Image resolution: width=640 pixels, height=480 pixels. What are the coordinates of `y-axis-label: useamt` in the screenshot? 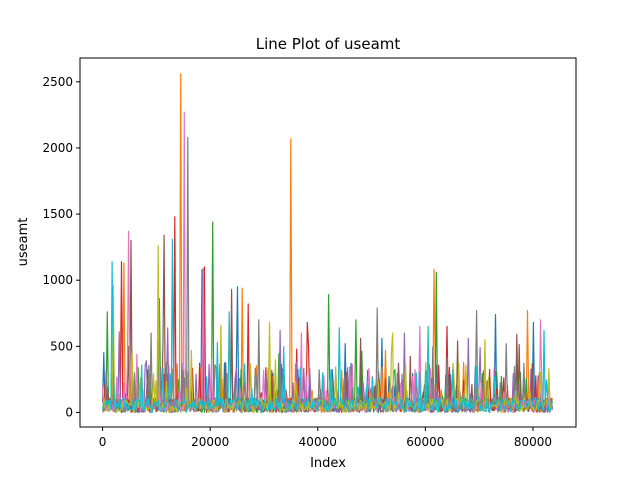 It's located at (23, 242).